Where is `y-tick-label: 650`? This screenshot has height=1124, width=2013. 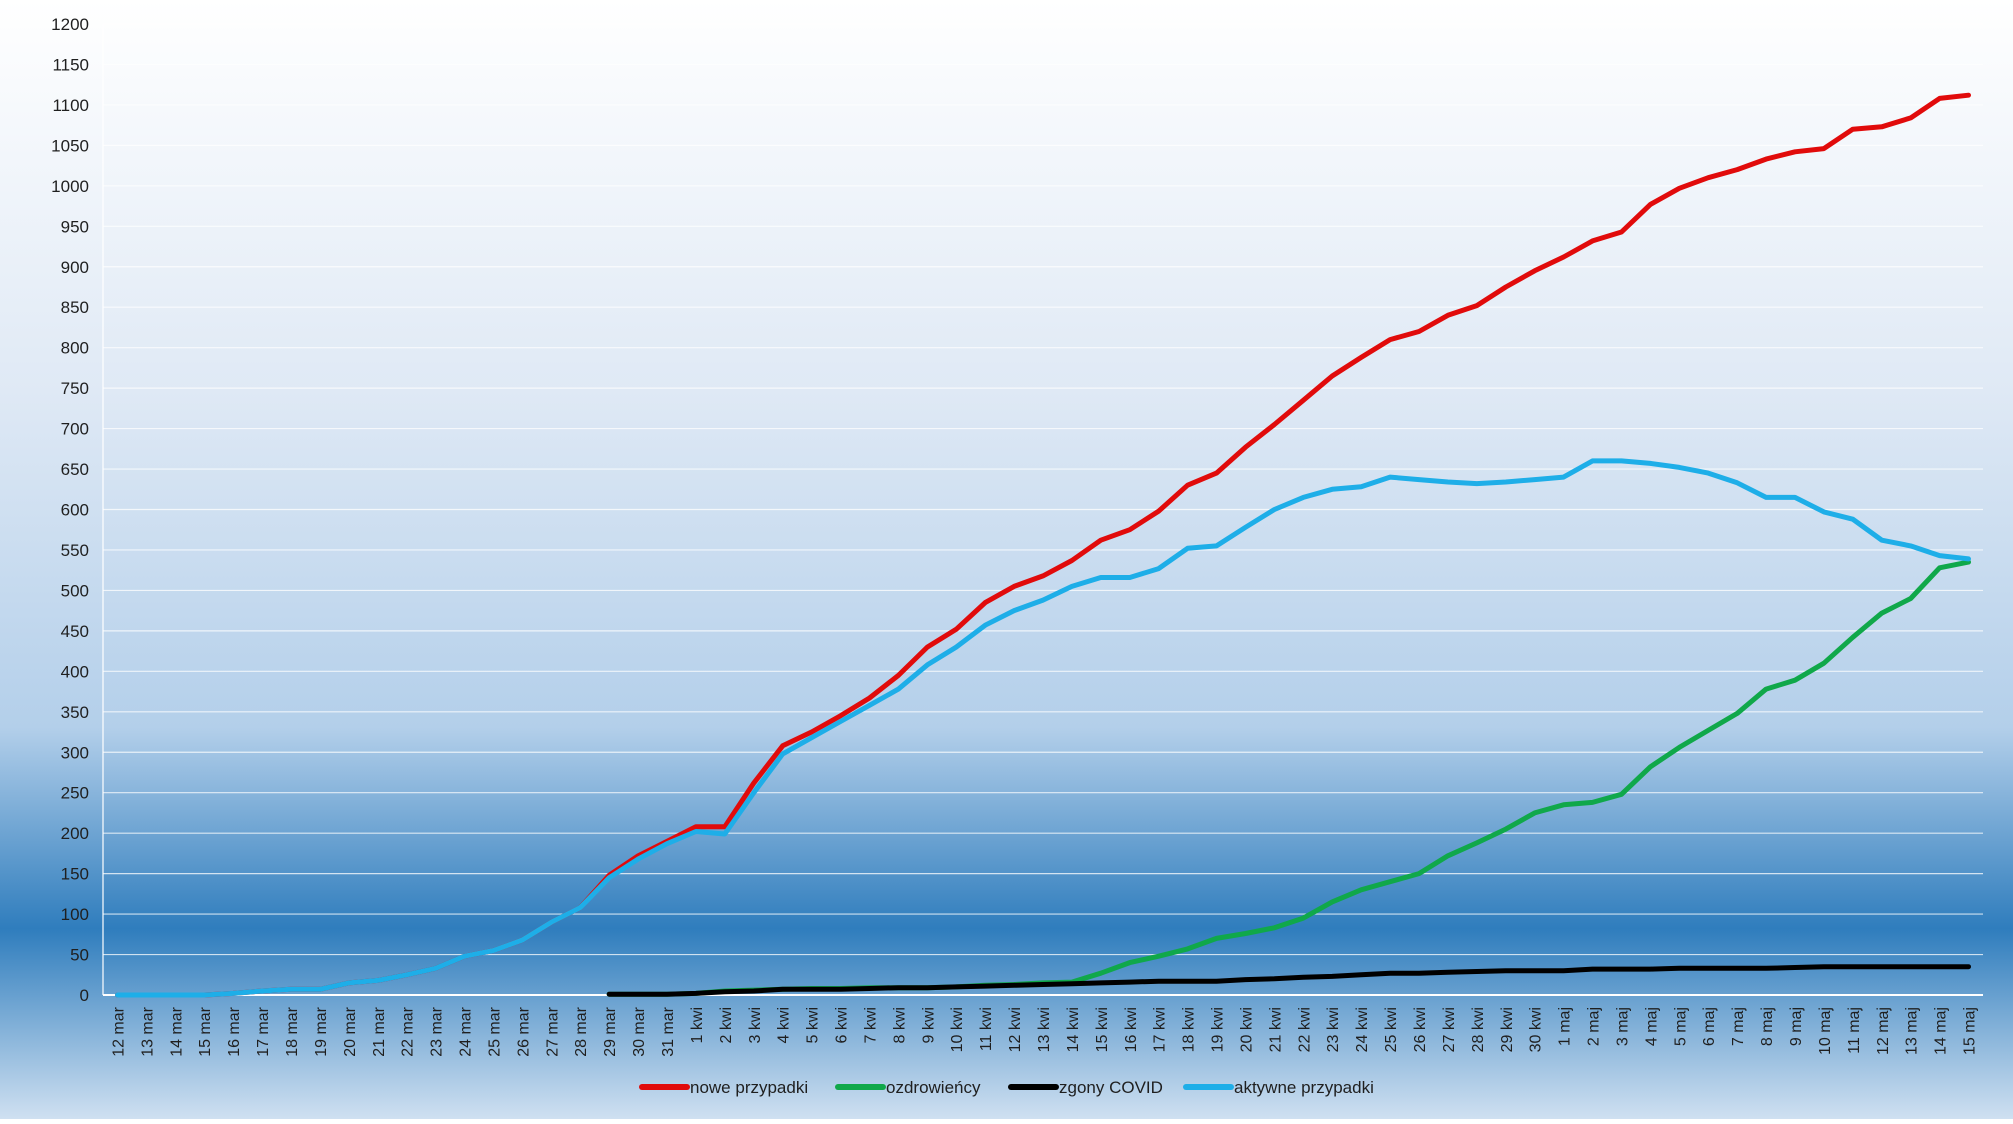
y-tick-label: 650 is located at coordinates (75, 469).